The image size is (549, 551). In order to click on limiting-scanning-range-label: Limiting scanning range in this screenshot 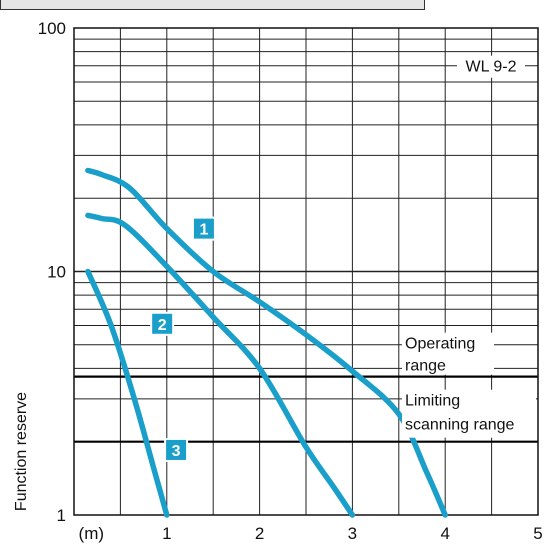, I will do `click(469, 413)`.